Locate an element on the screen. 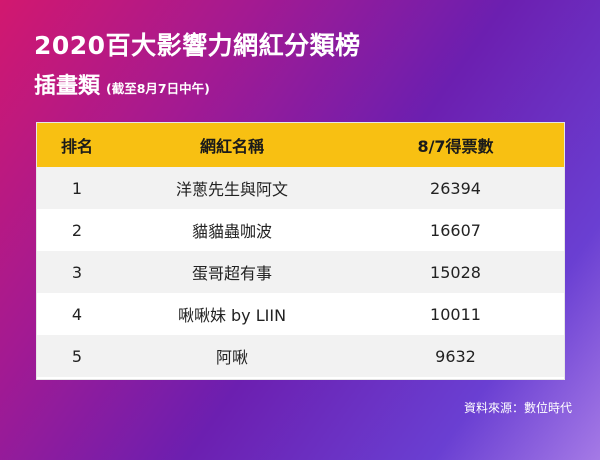  name-cell: 啾啾妹 by LIIN is located at coordinates (232, 315).